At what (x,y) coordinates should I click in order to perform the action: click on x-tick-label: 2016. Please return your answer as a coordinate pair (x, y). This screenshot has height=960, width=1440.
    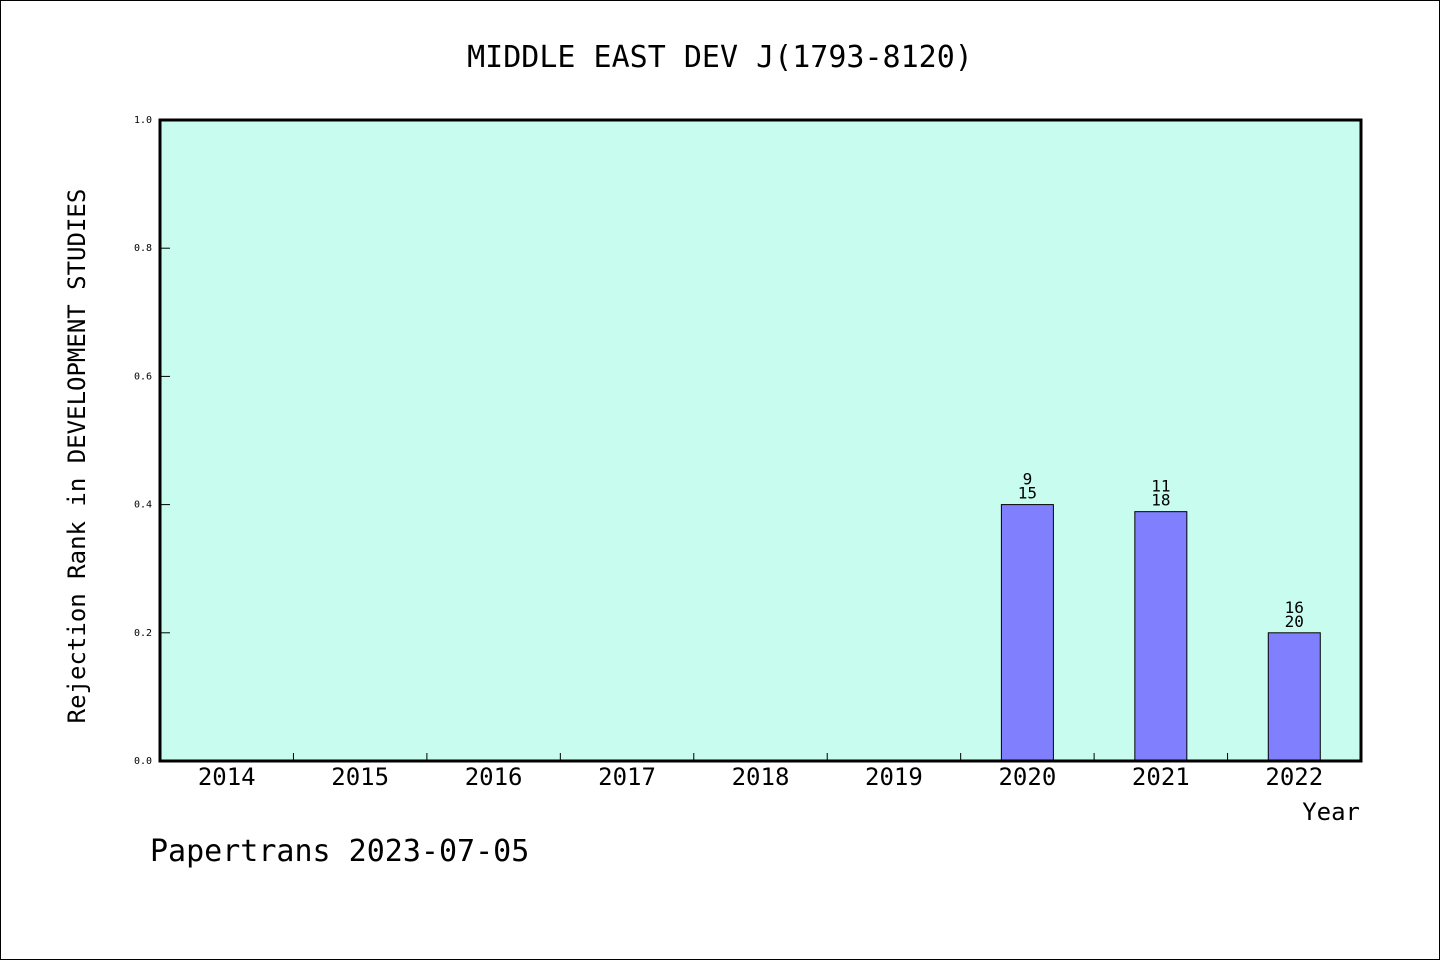
    Looking at the image, I should click on (494, 777).